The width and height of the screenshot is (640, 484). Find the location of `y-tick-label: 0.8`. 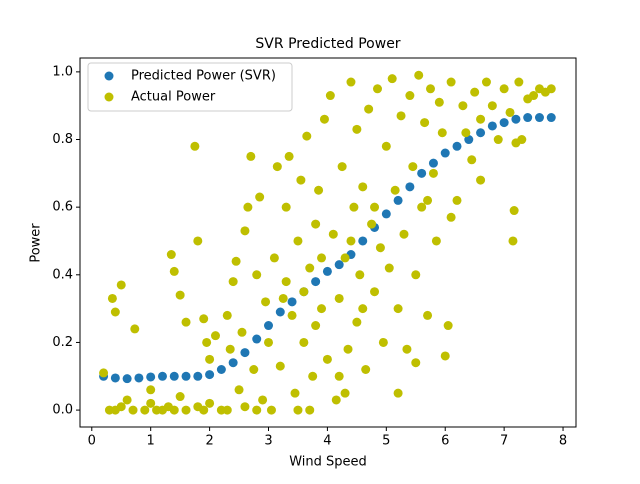

y-tick-label: 0.8 is located at coordinates (62, 139).